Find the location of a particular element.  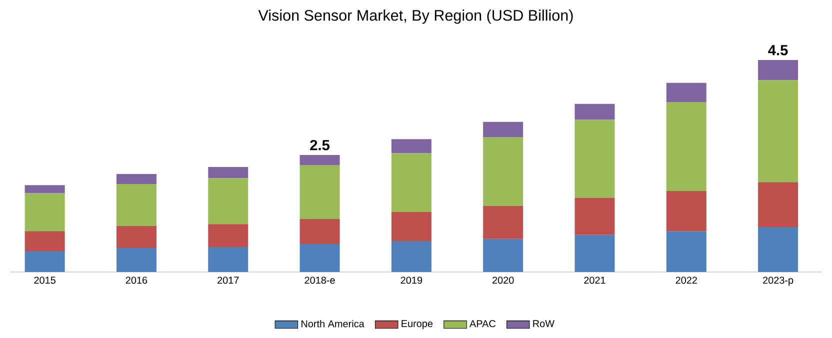

x-tick-label: 2017 is located at coordinates (228, 280).